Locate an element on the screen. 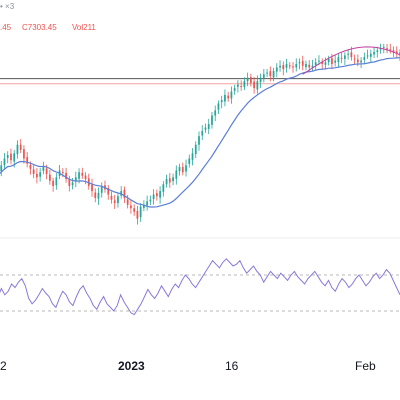 The width and height of the screenshot is (400, 400). header-close-value: C7303.45 is located at coordinates (39, 27).